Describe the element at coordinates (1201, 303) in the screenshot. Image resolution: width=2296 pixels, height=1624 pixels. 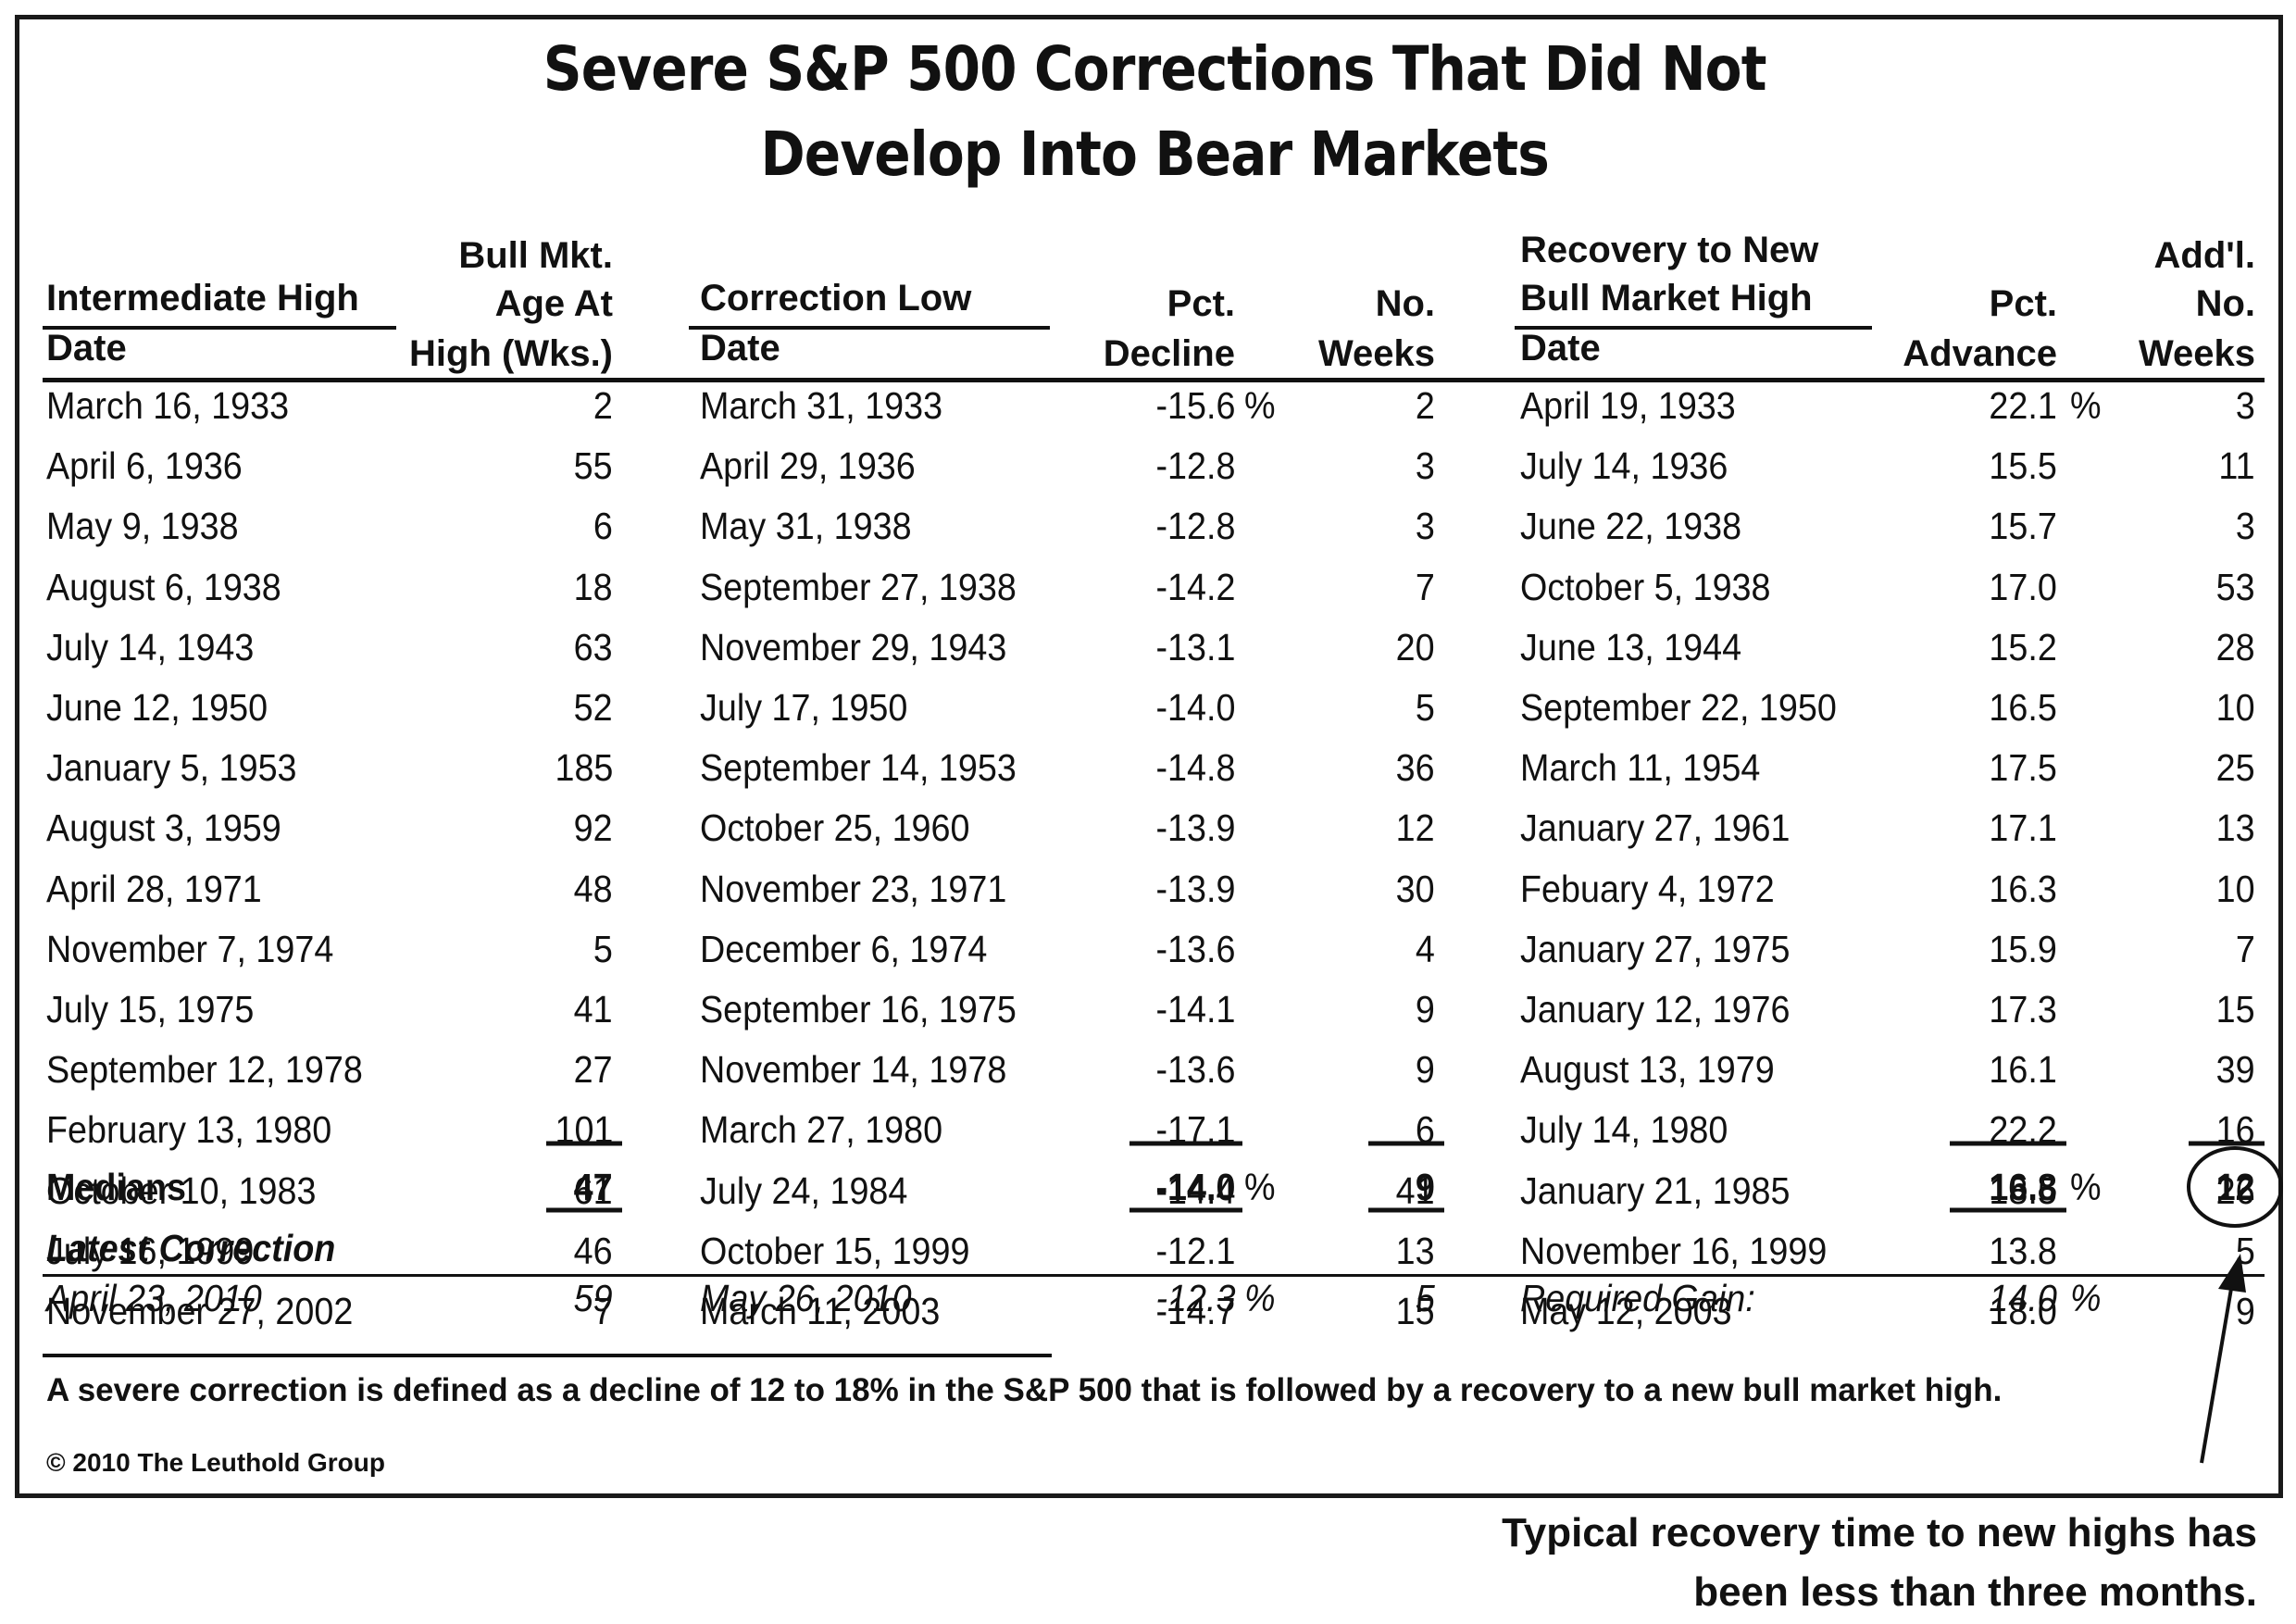
I see `header-pct-decline-1: Pct.` at that location.